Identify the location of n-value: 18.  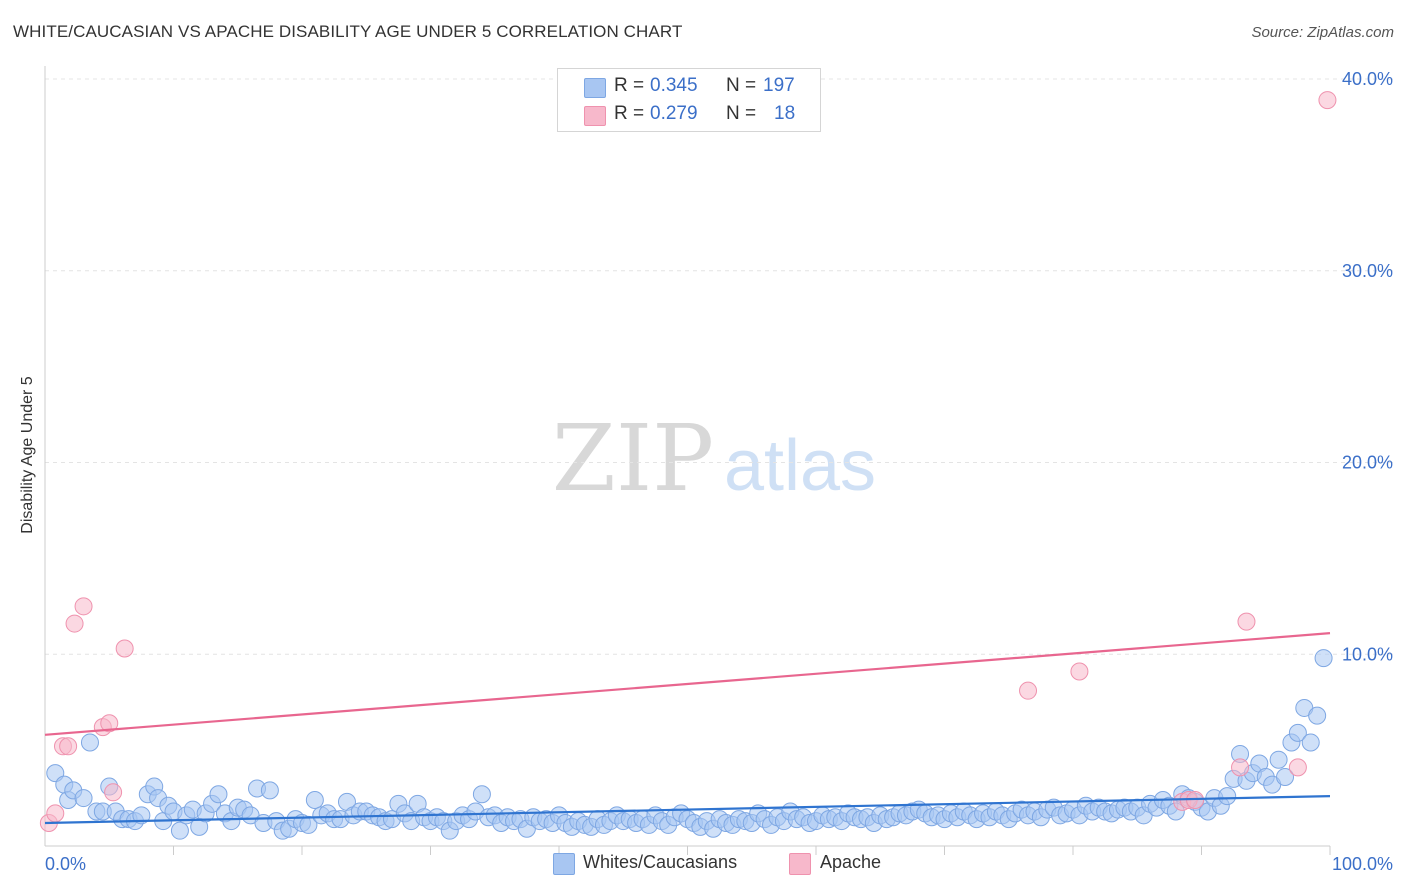
(785, 113).